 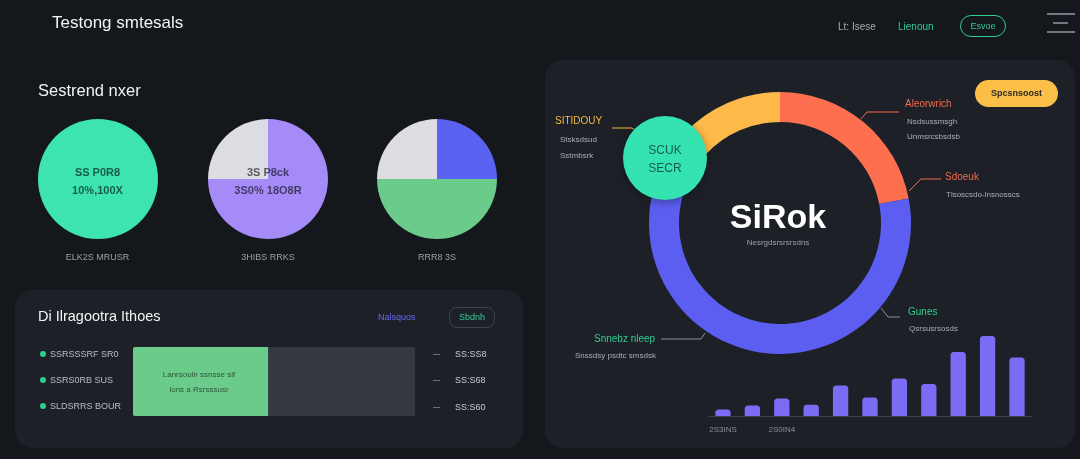 I want to click on text: 3S0% 18O8R, so click(x=268, y=189).